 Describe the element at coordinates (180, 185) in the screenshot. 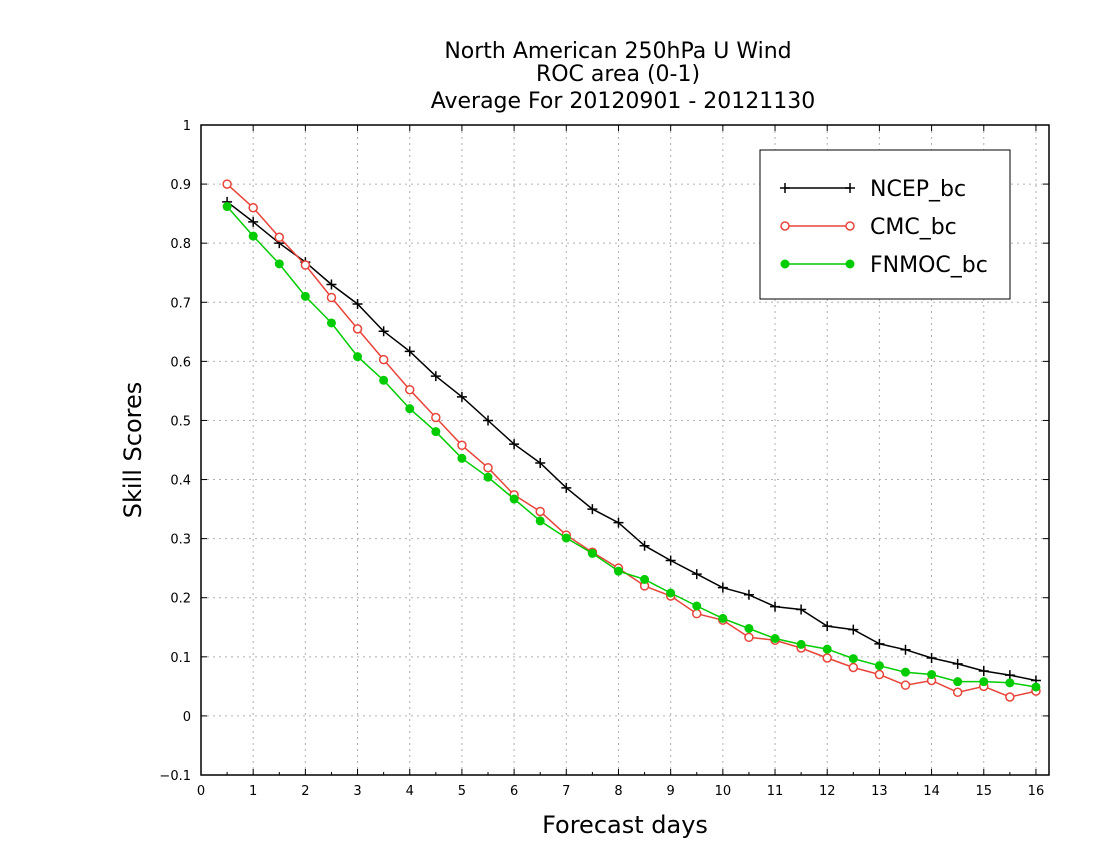

I see `y-tick-label: 0.9` at that location.